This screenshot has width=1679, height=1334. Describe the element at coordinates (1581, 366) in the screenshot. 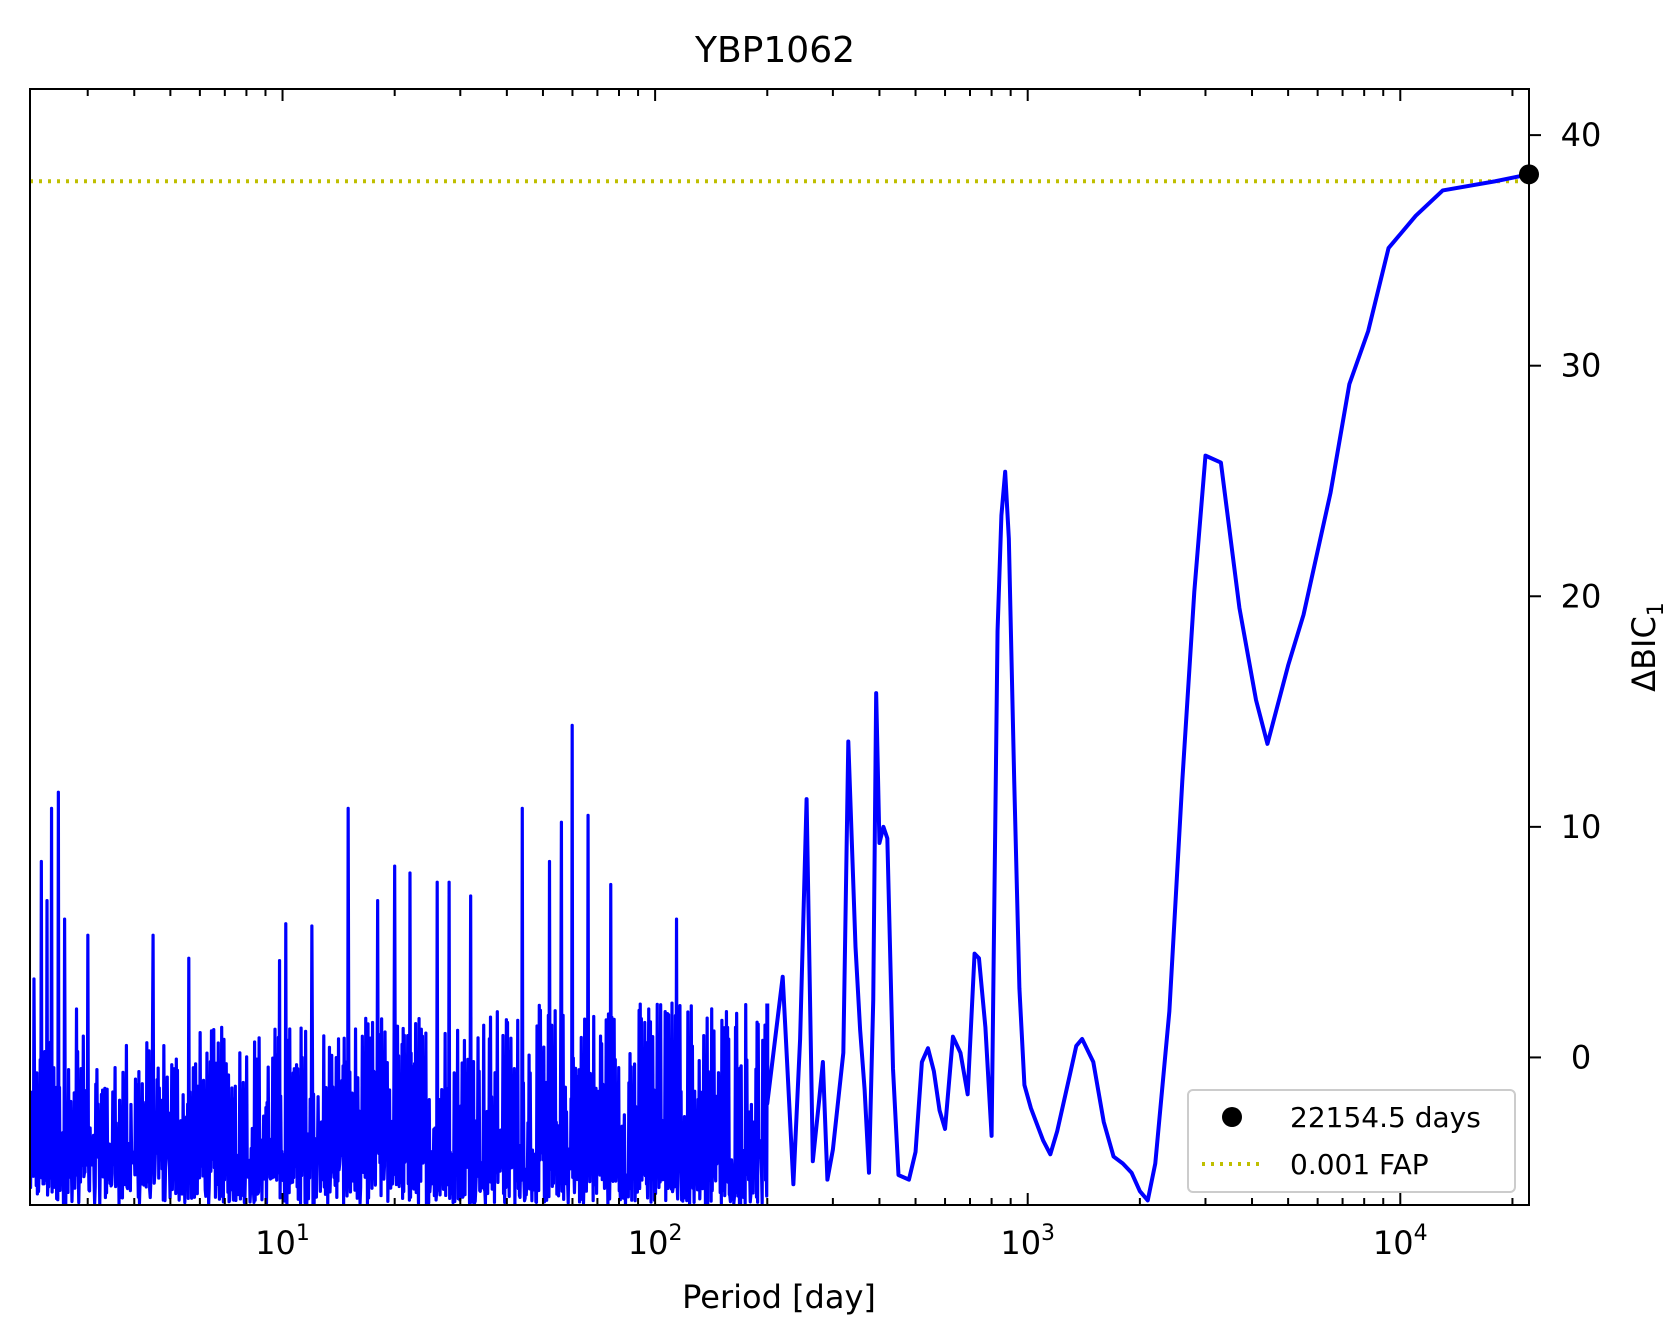

I see `y-tick-label: 30` at that location.